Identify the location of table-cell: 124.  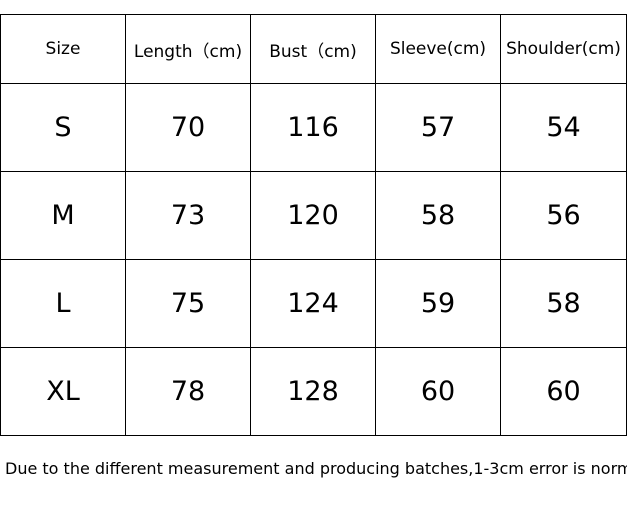
(313, 303).